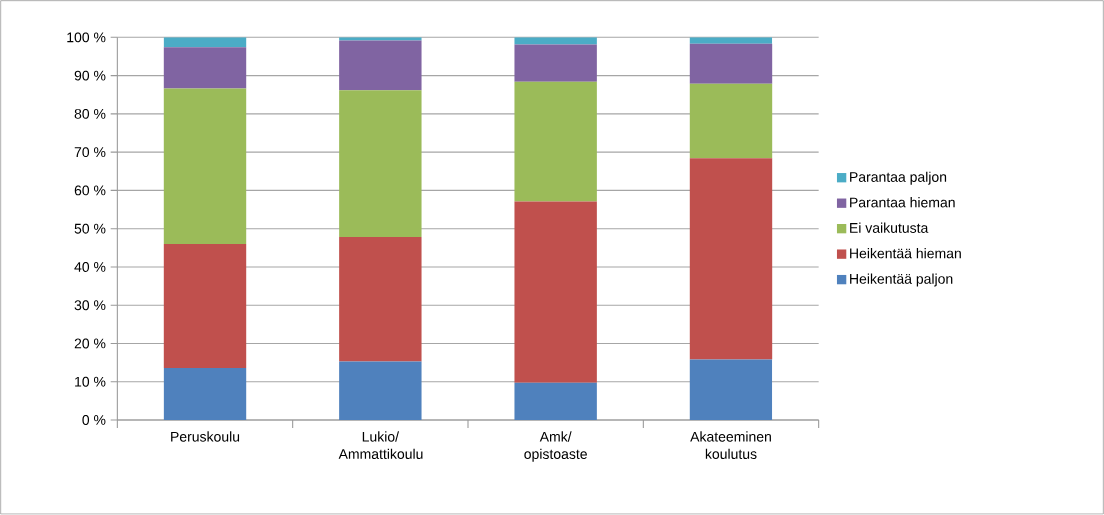  What do you see at coordinates (380, 445) in the screenshot?
I see `x-tick-label: Lukio/ Ammattikoulu` at bounding box center [380, 445].